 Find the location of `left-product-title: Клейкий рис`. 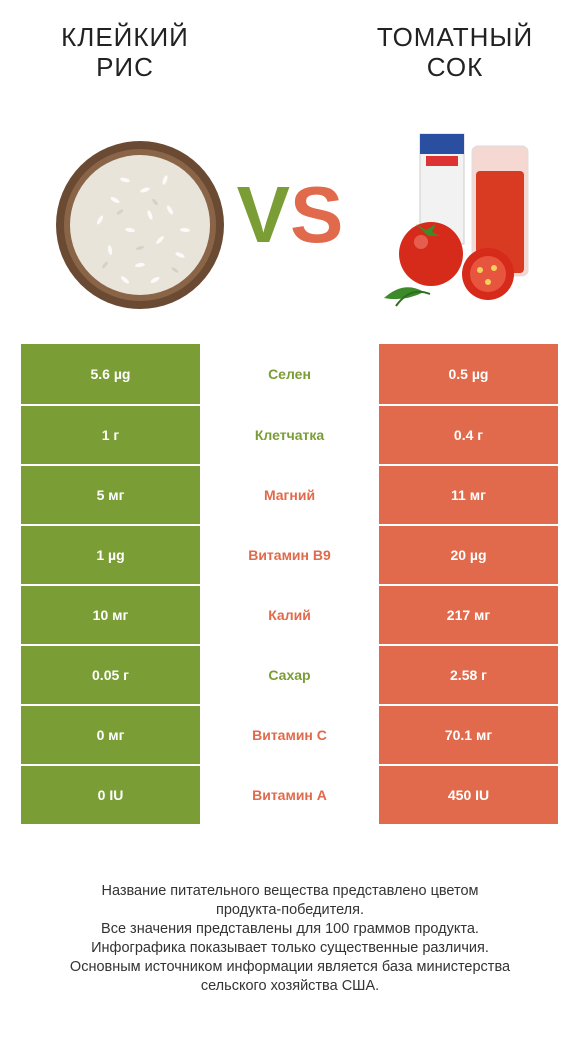

left-product-title: Клейкий рис is located at coordinates (125, 52).